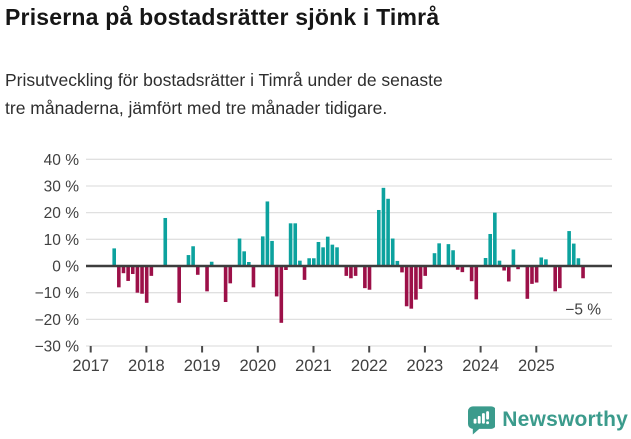 This screenshot has height=439, width=631. I want to click on last-value-annotation: −5 %, so click(583, 309).